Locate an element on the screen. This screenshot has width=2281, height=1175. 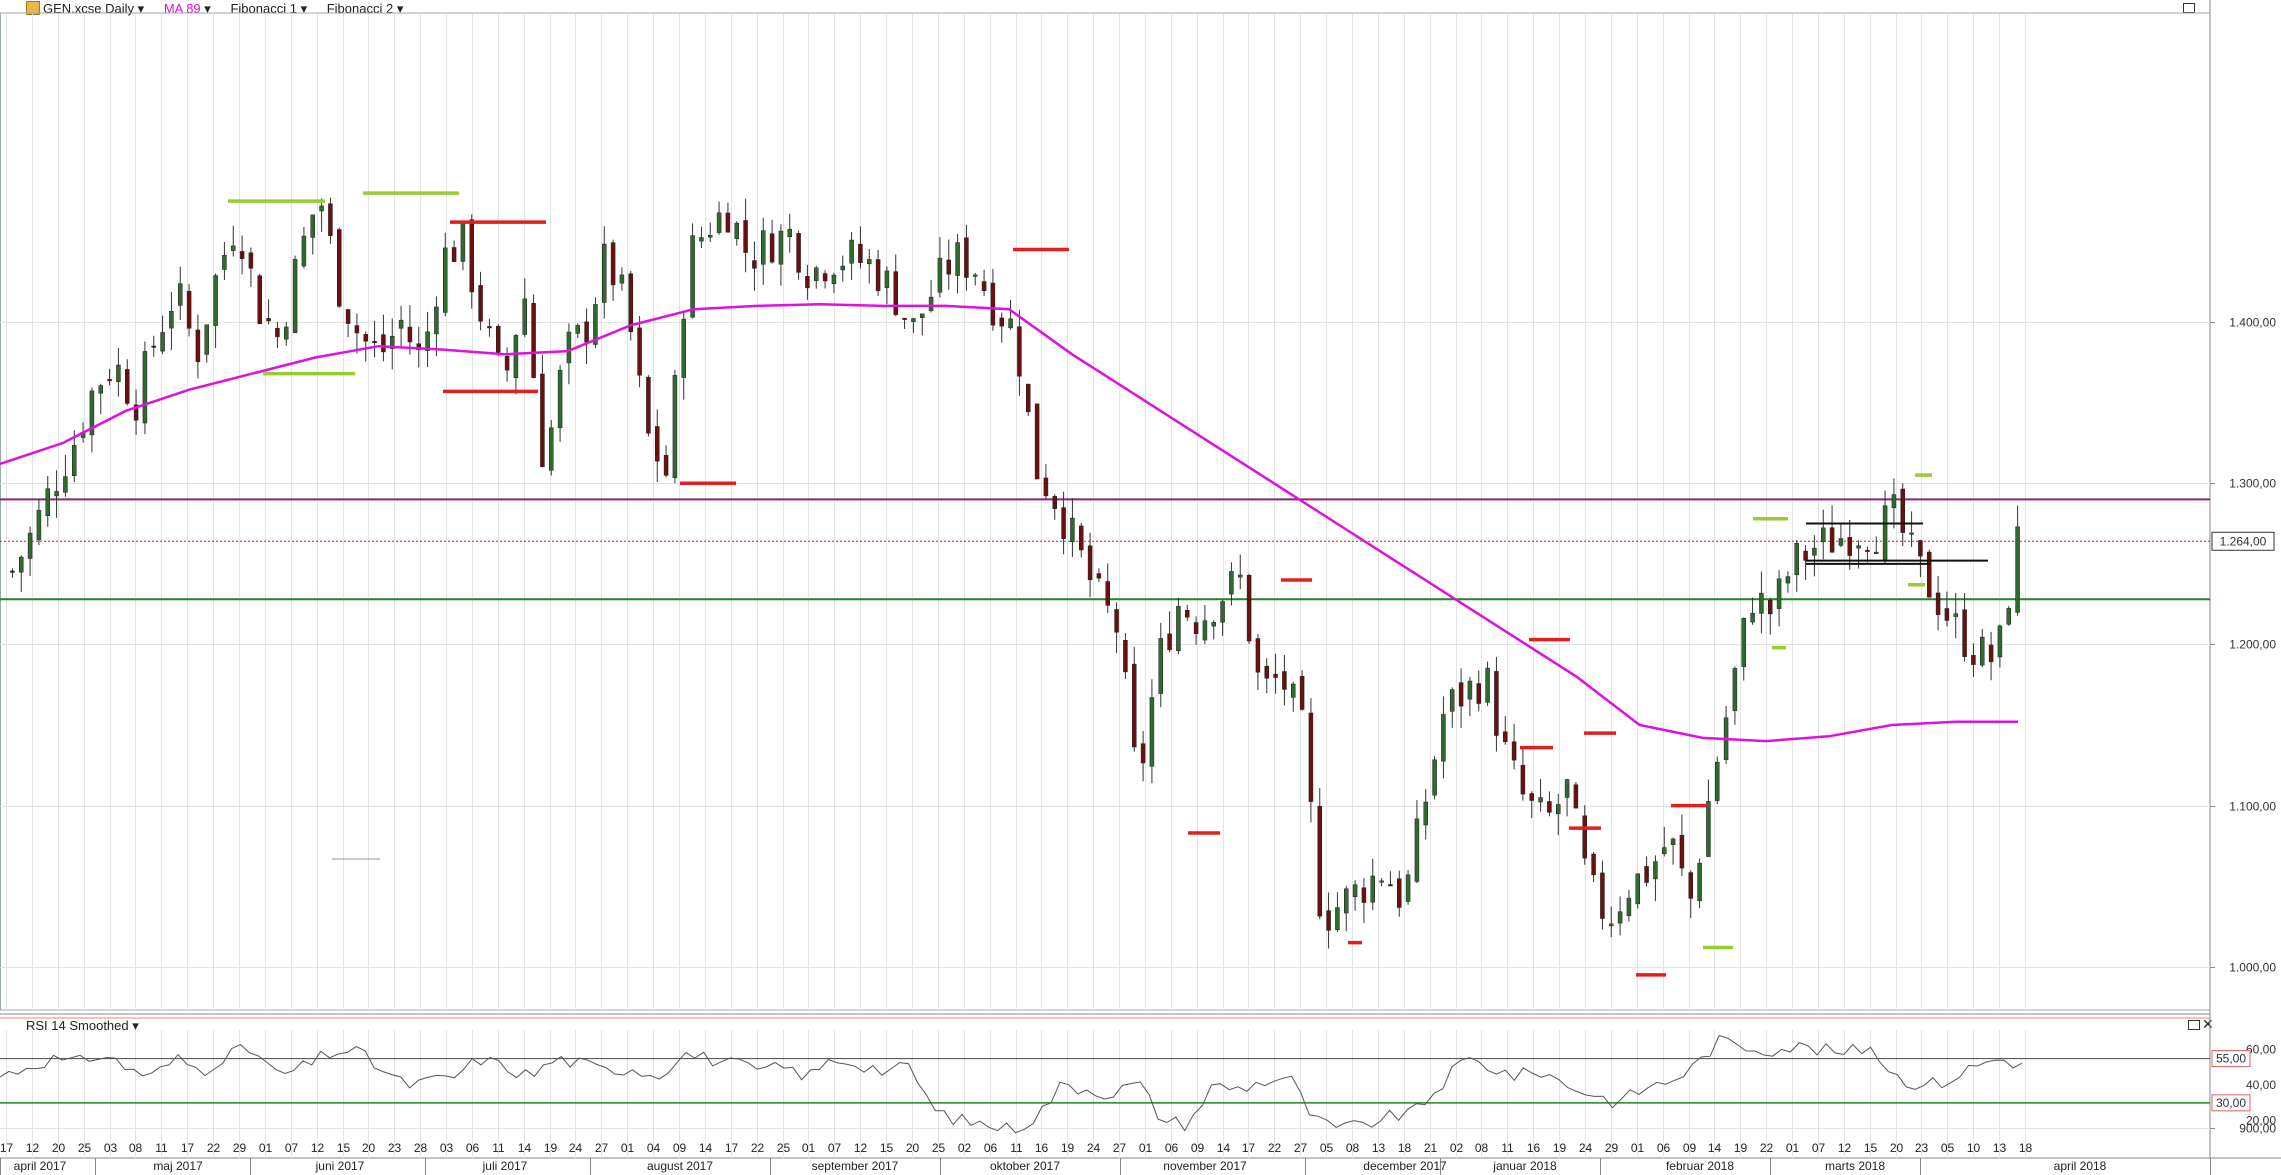
instrument-selector: GEN.xcse Daily ▾ is located at coordinates (85, 8).